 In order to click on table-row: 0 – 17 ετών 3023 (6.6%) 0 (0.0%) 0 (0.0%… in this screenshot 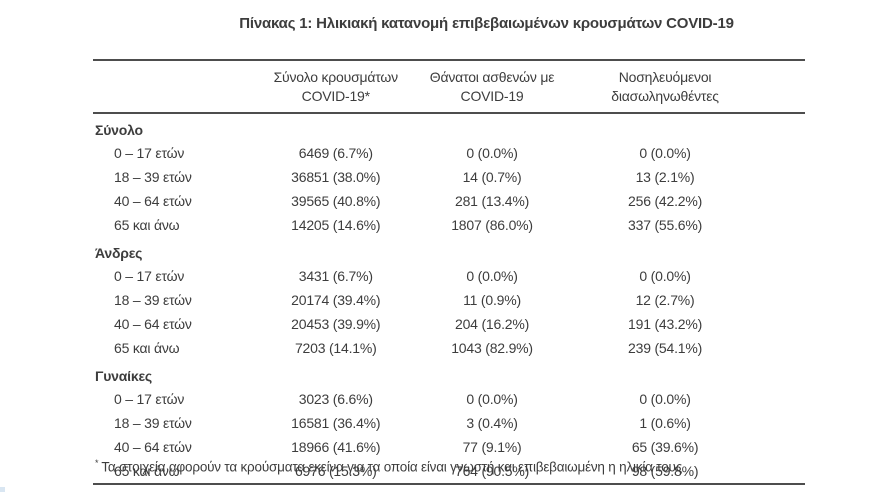, I will do `click(449, 399)`.